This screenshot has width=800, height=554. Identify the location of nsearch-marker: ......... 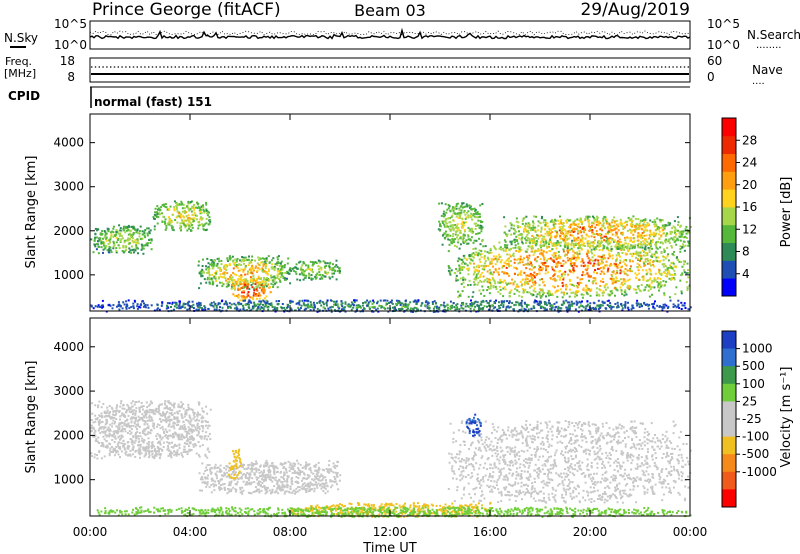
(768, 45).